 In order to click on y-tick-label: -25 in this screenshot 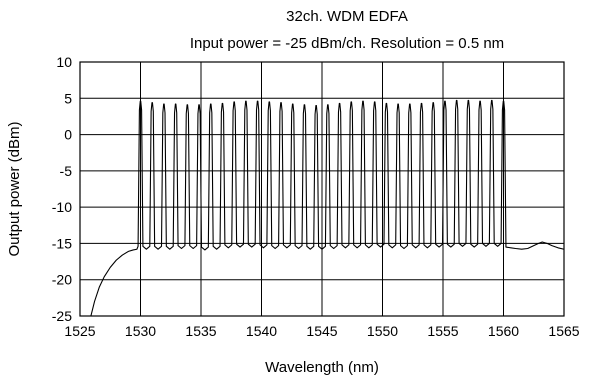, I will do `click(62, 316)`.